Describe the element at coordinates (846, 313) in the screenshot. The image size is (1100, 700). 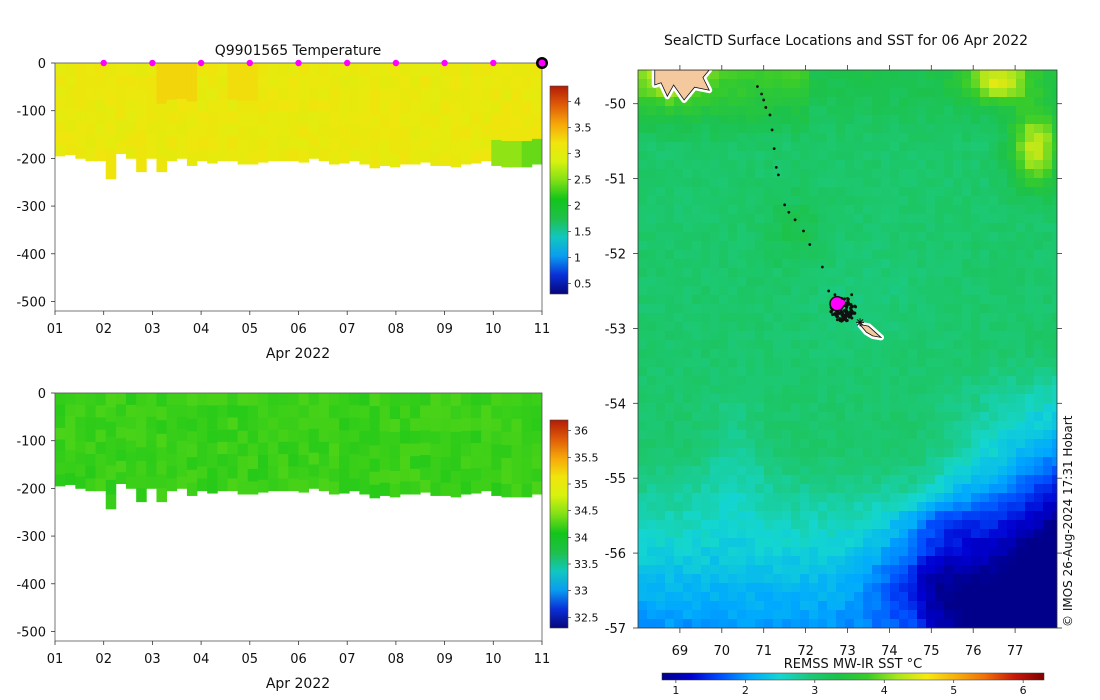
I see `cluster-dot` at that location.